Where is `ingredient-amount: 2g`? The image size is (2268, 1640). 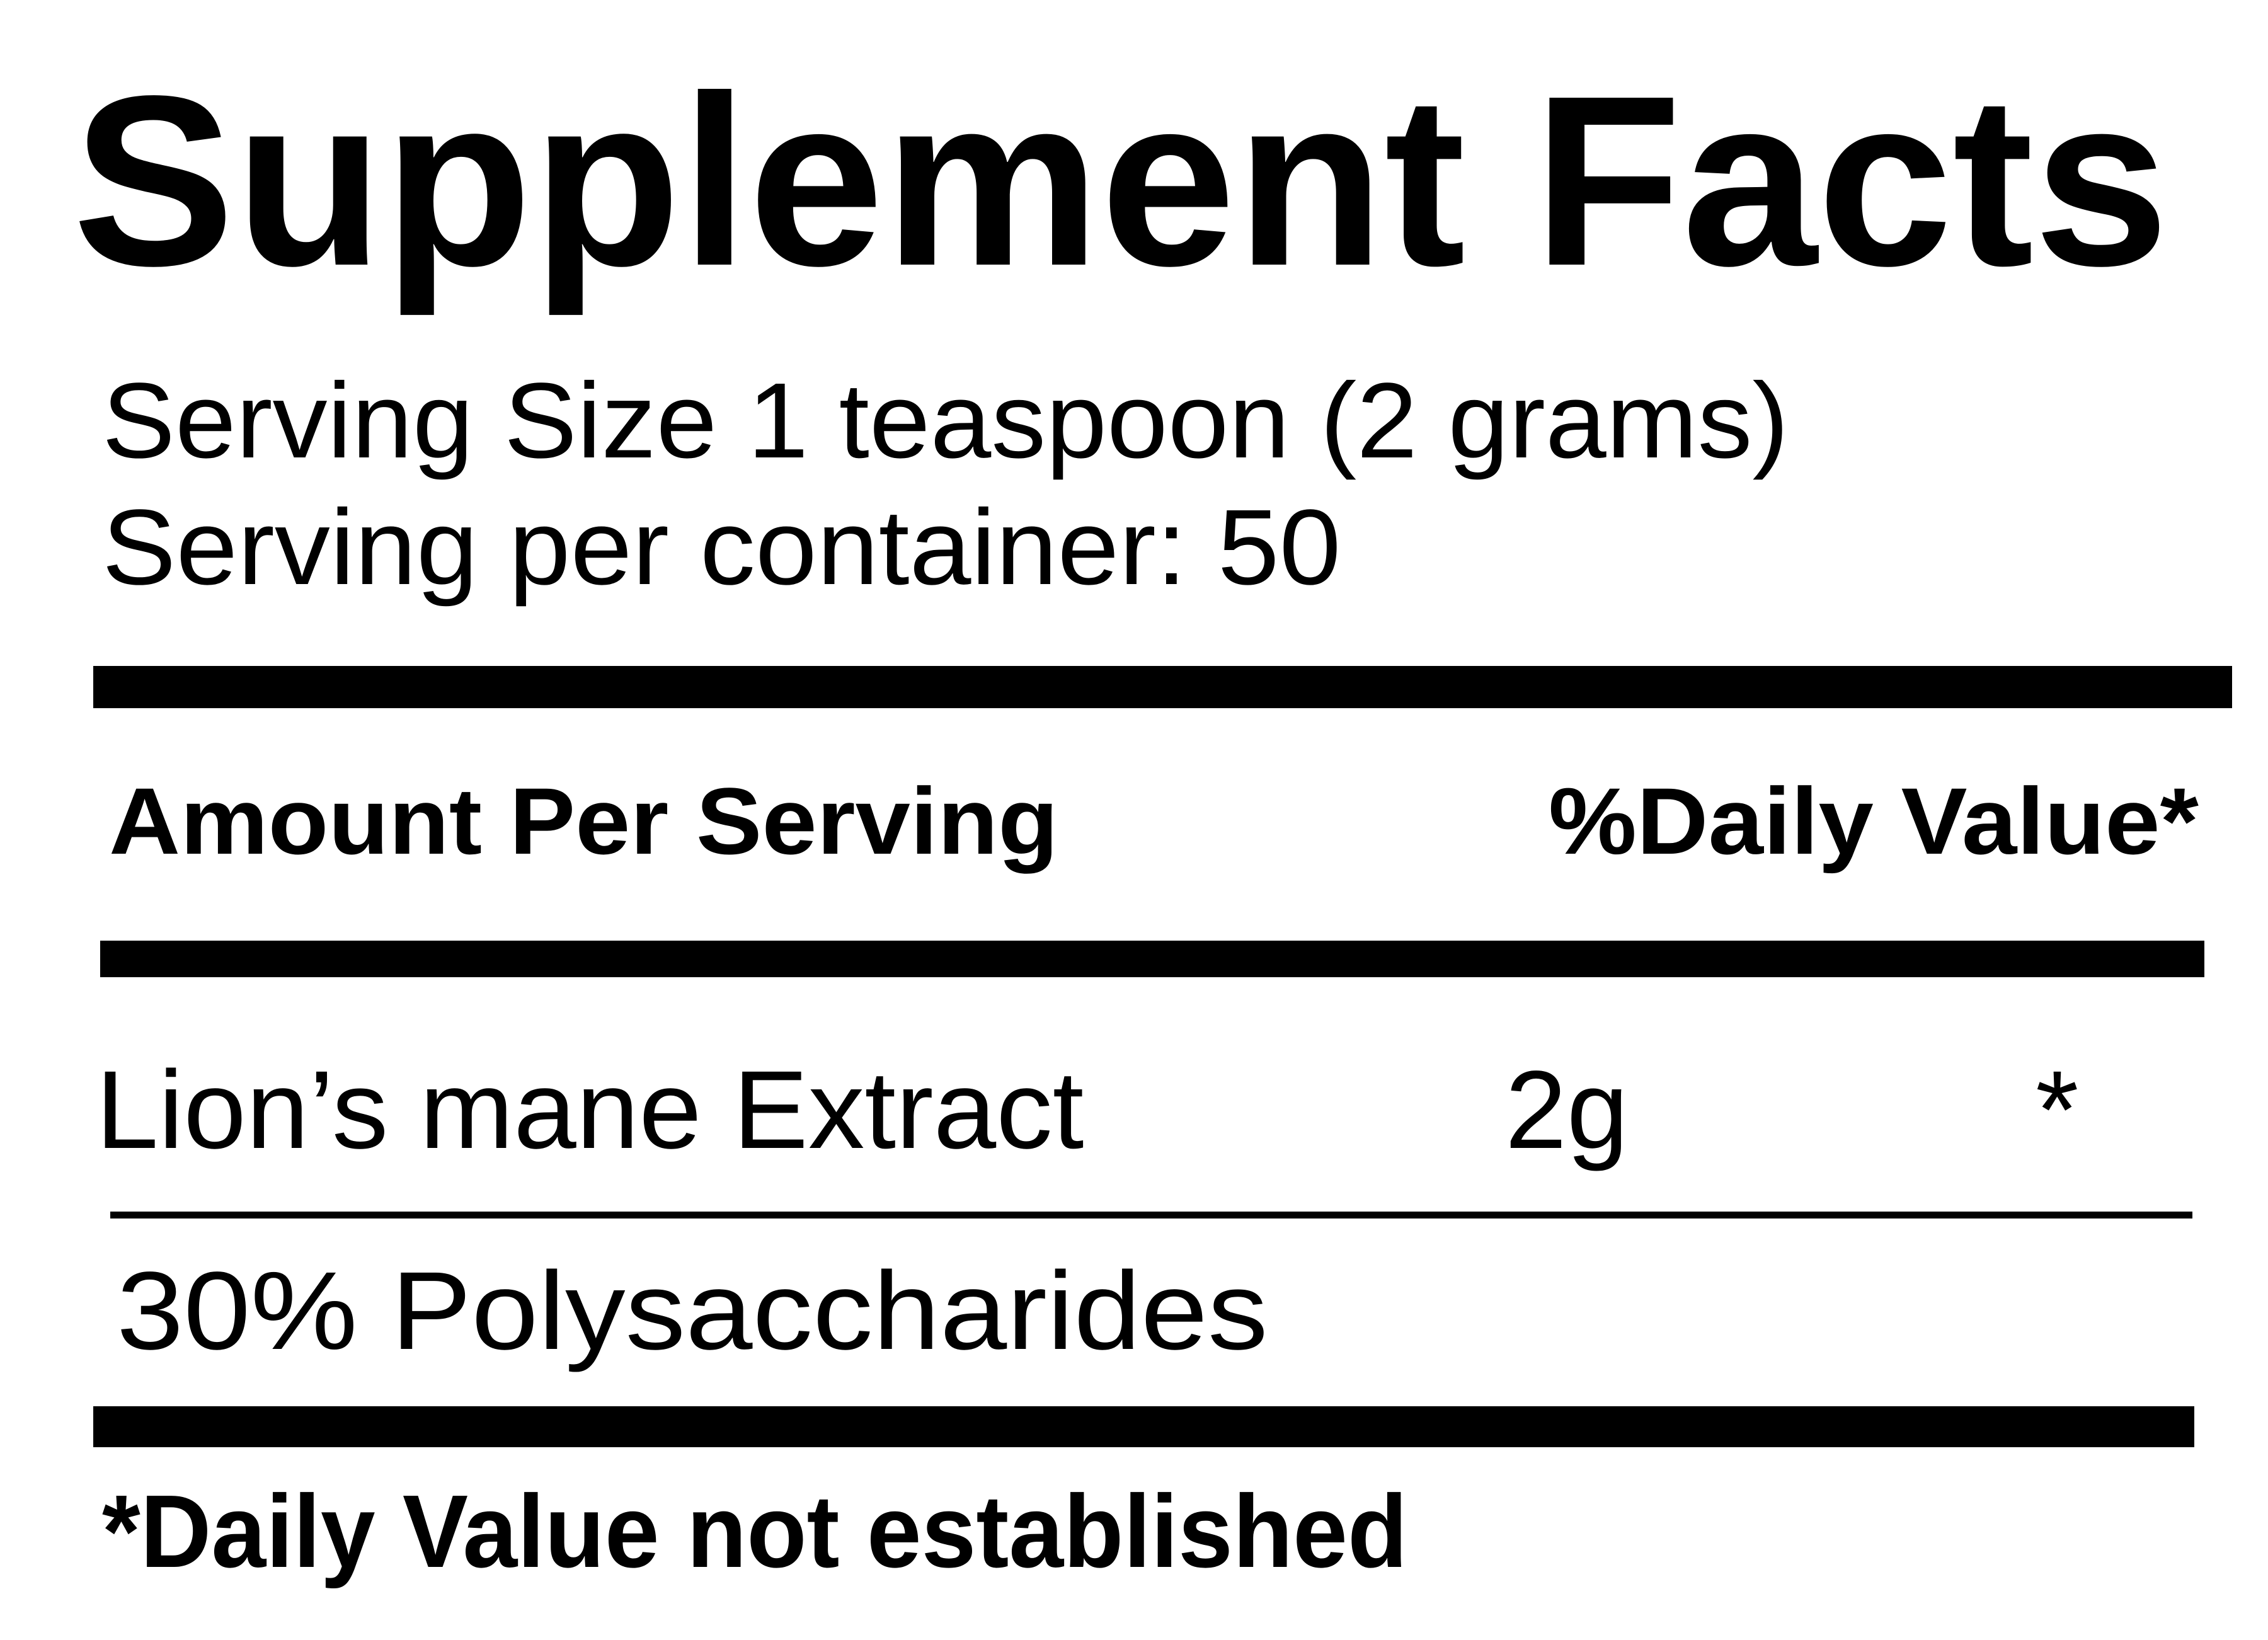 ingredient-amount: 2g is located at coordinates (1567, 1110).